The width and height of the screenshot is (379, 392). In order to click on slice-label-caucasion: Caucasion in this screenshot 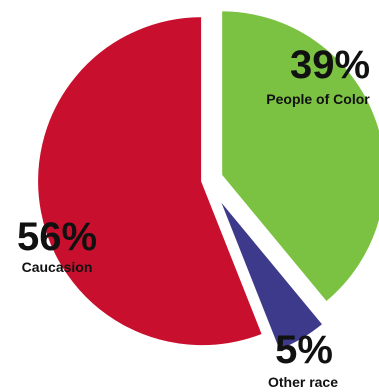, I will do `click(57, 267)`.